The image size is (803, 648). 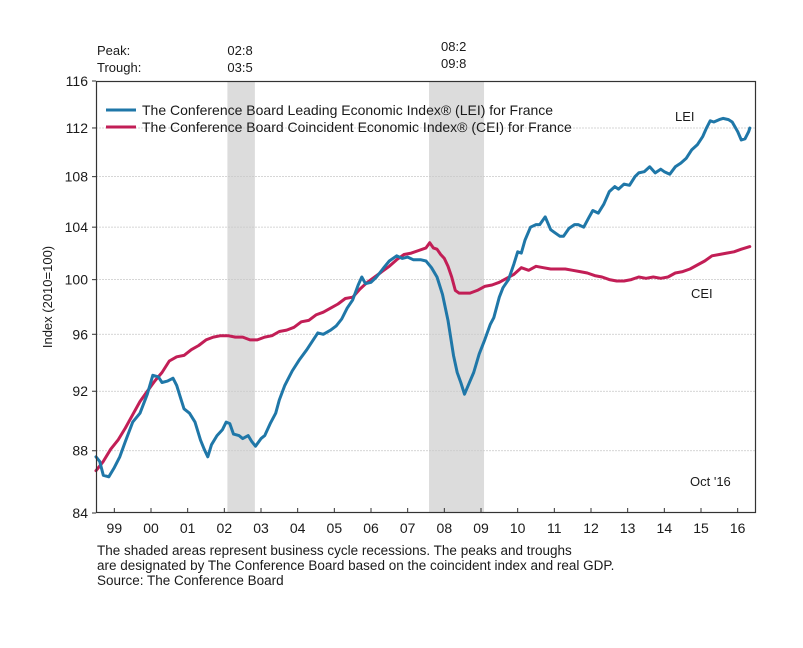 I want to click on x-tick-label: 07, so click(x=408, y=528).